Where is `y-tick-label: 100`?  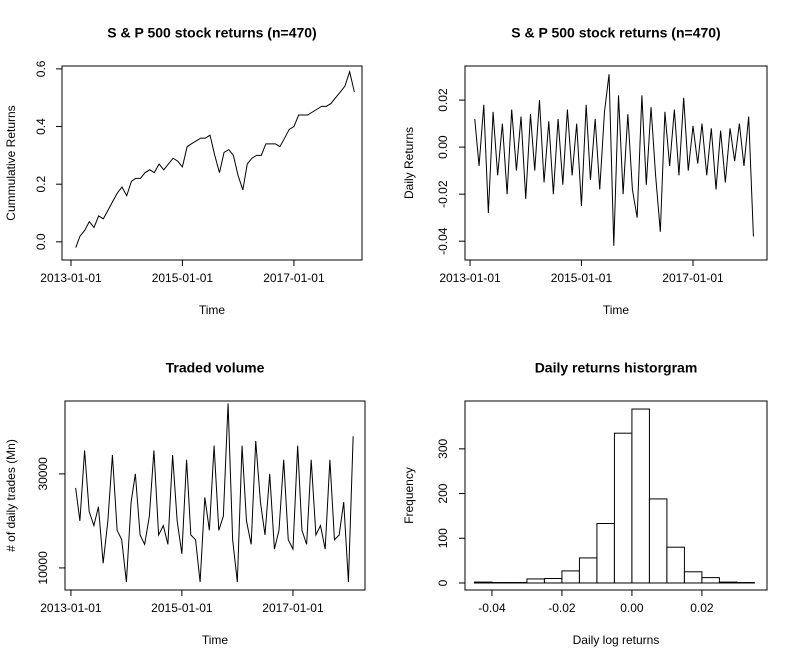
y-tick-label: 100 is located at coordinates (443, 538).